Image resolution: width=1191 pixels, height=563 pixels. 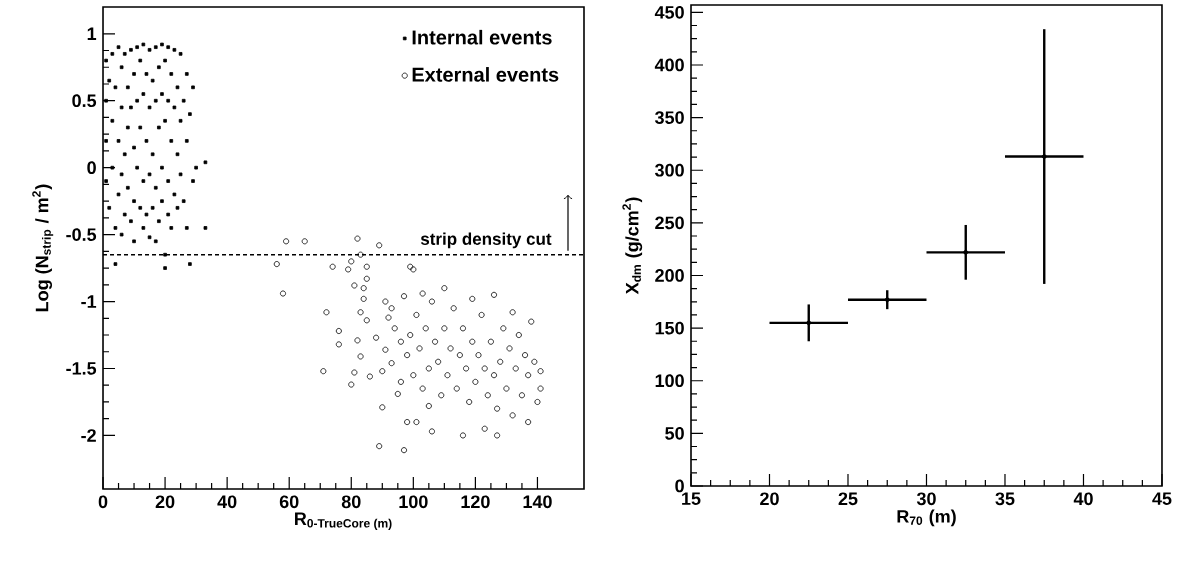 What do you see at coordinates (669, 223) in the screenshot?
I see `y-tick-label: 250` at bounding box center [669, 223].